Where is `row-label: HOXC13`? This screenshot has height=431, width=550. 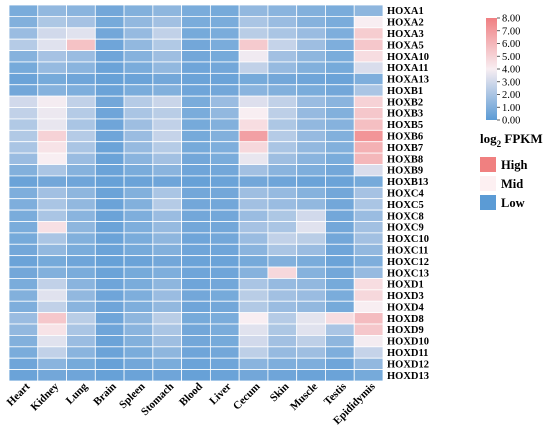 row-label: HOXC13 is located at coordinates (408, 273).